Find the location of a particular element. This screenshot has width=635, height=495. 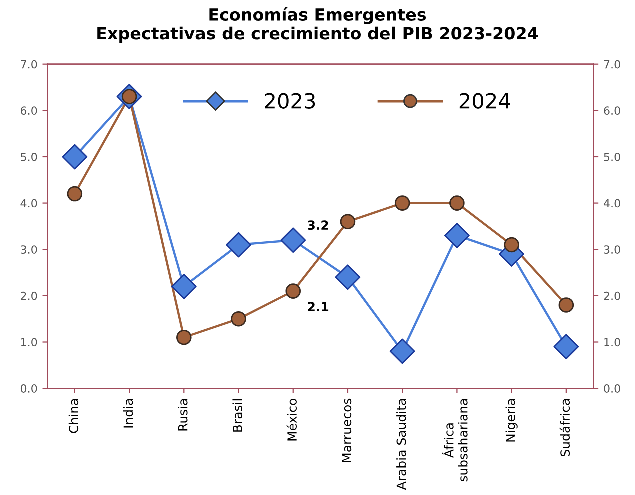

y-tick-label: 3.0 is located at coordinates (29, 250).